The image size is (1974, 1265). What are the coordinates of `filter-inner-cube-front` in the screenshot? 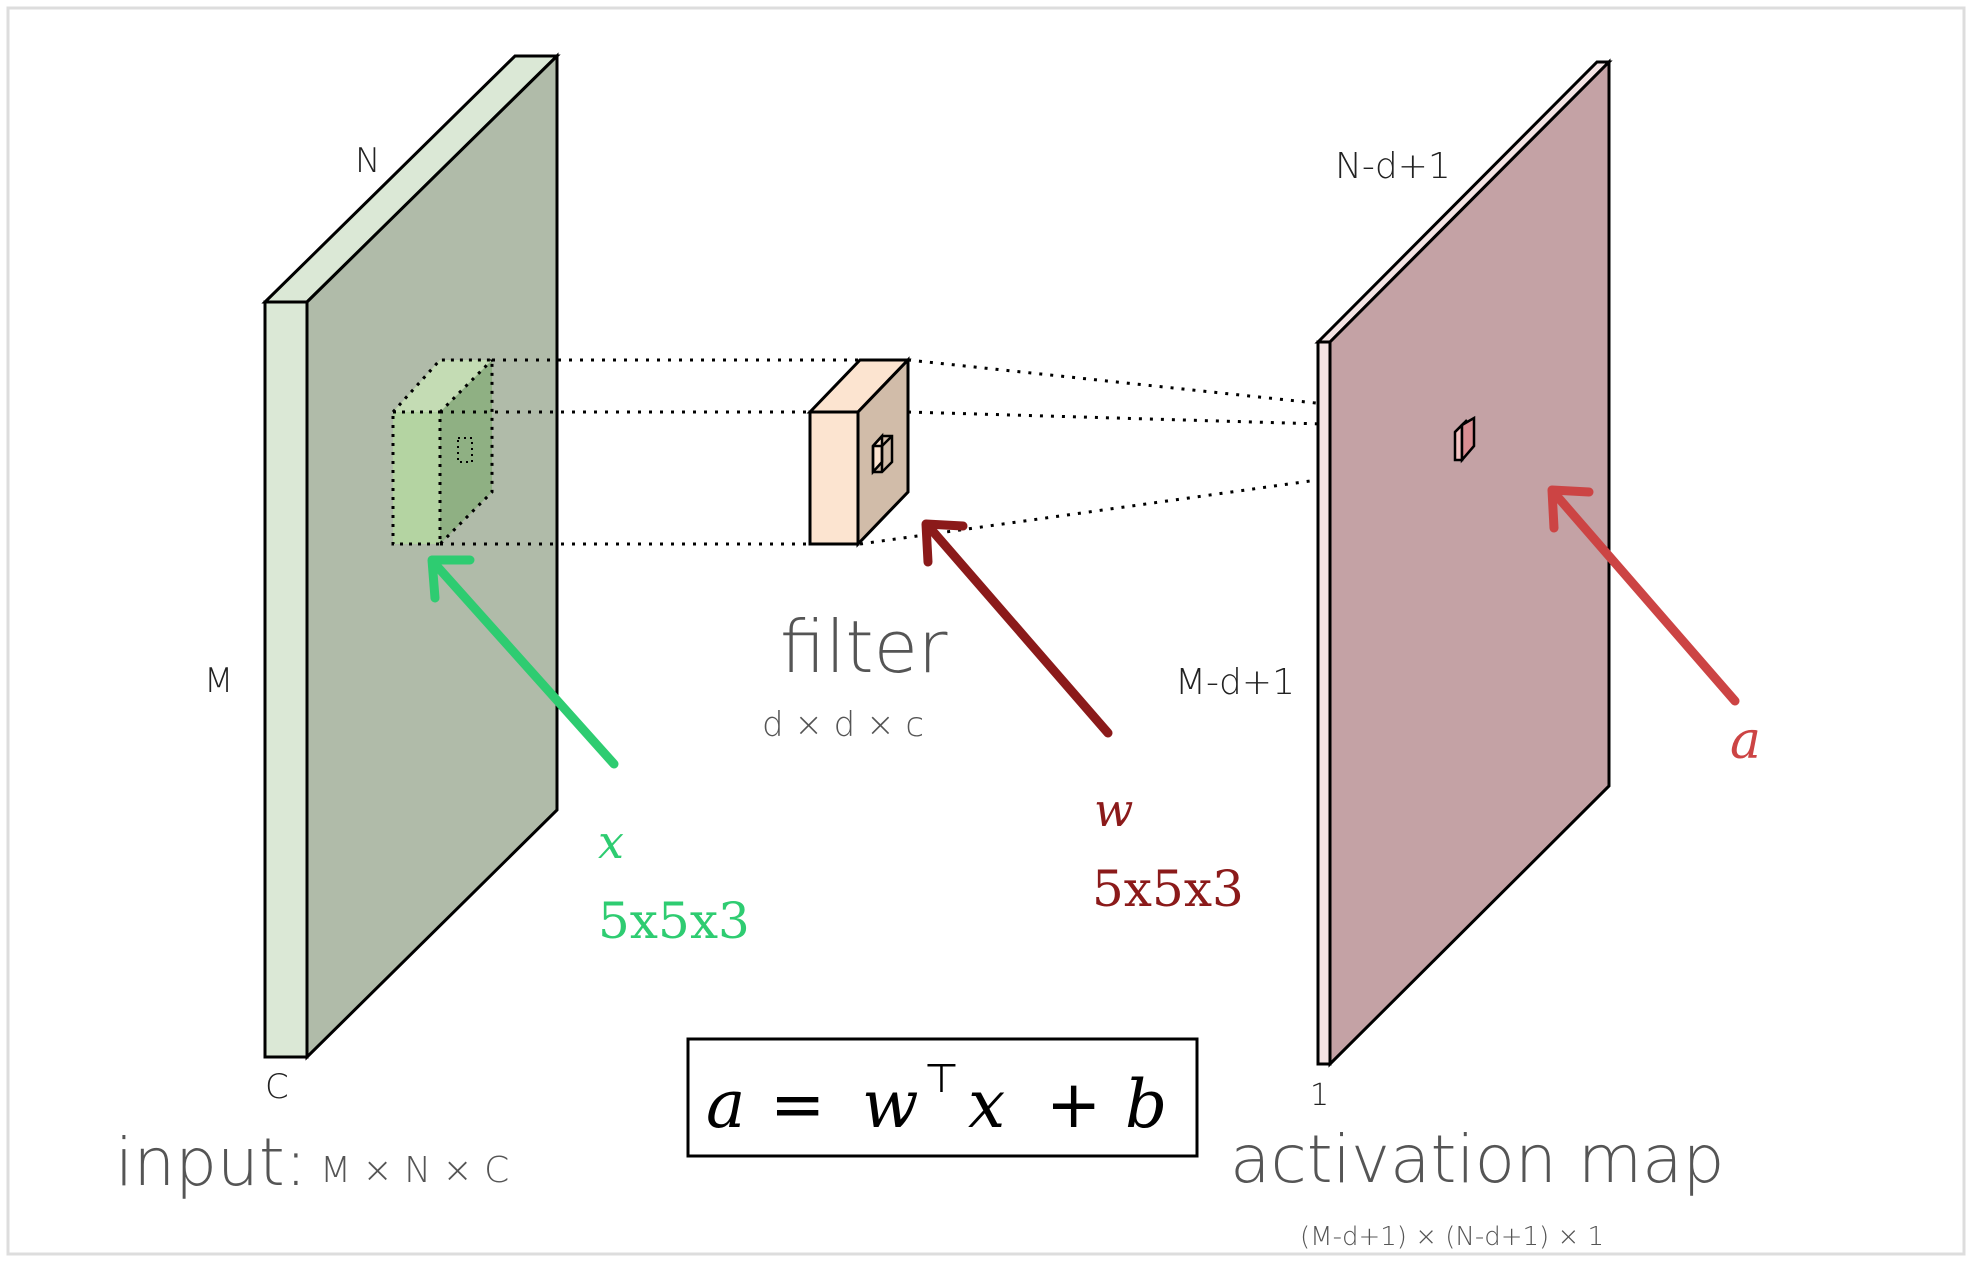 It's located at (882, 454).